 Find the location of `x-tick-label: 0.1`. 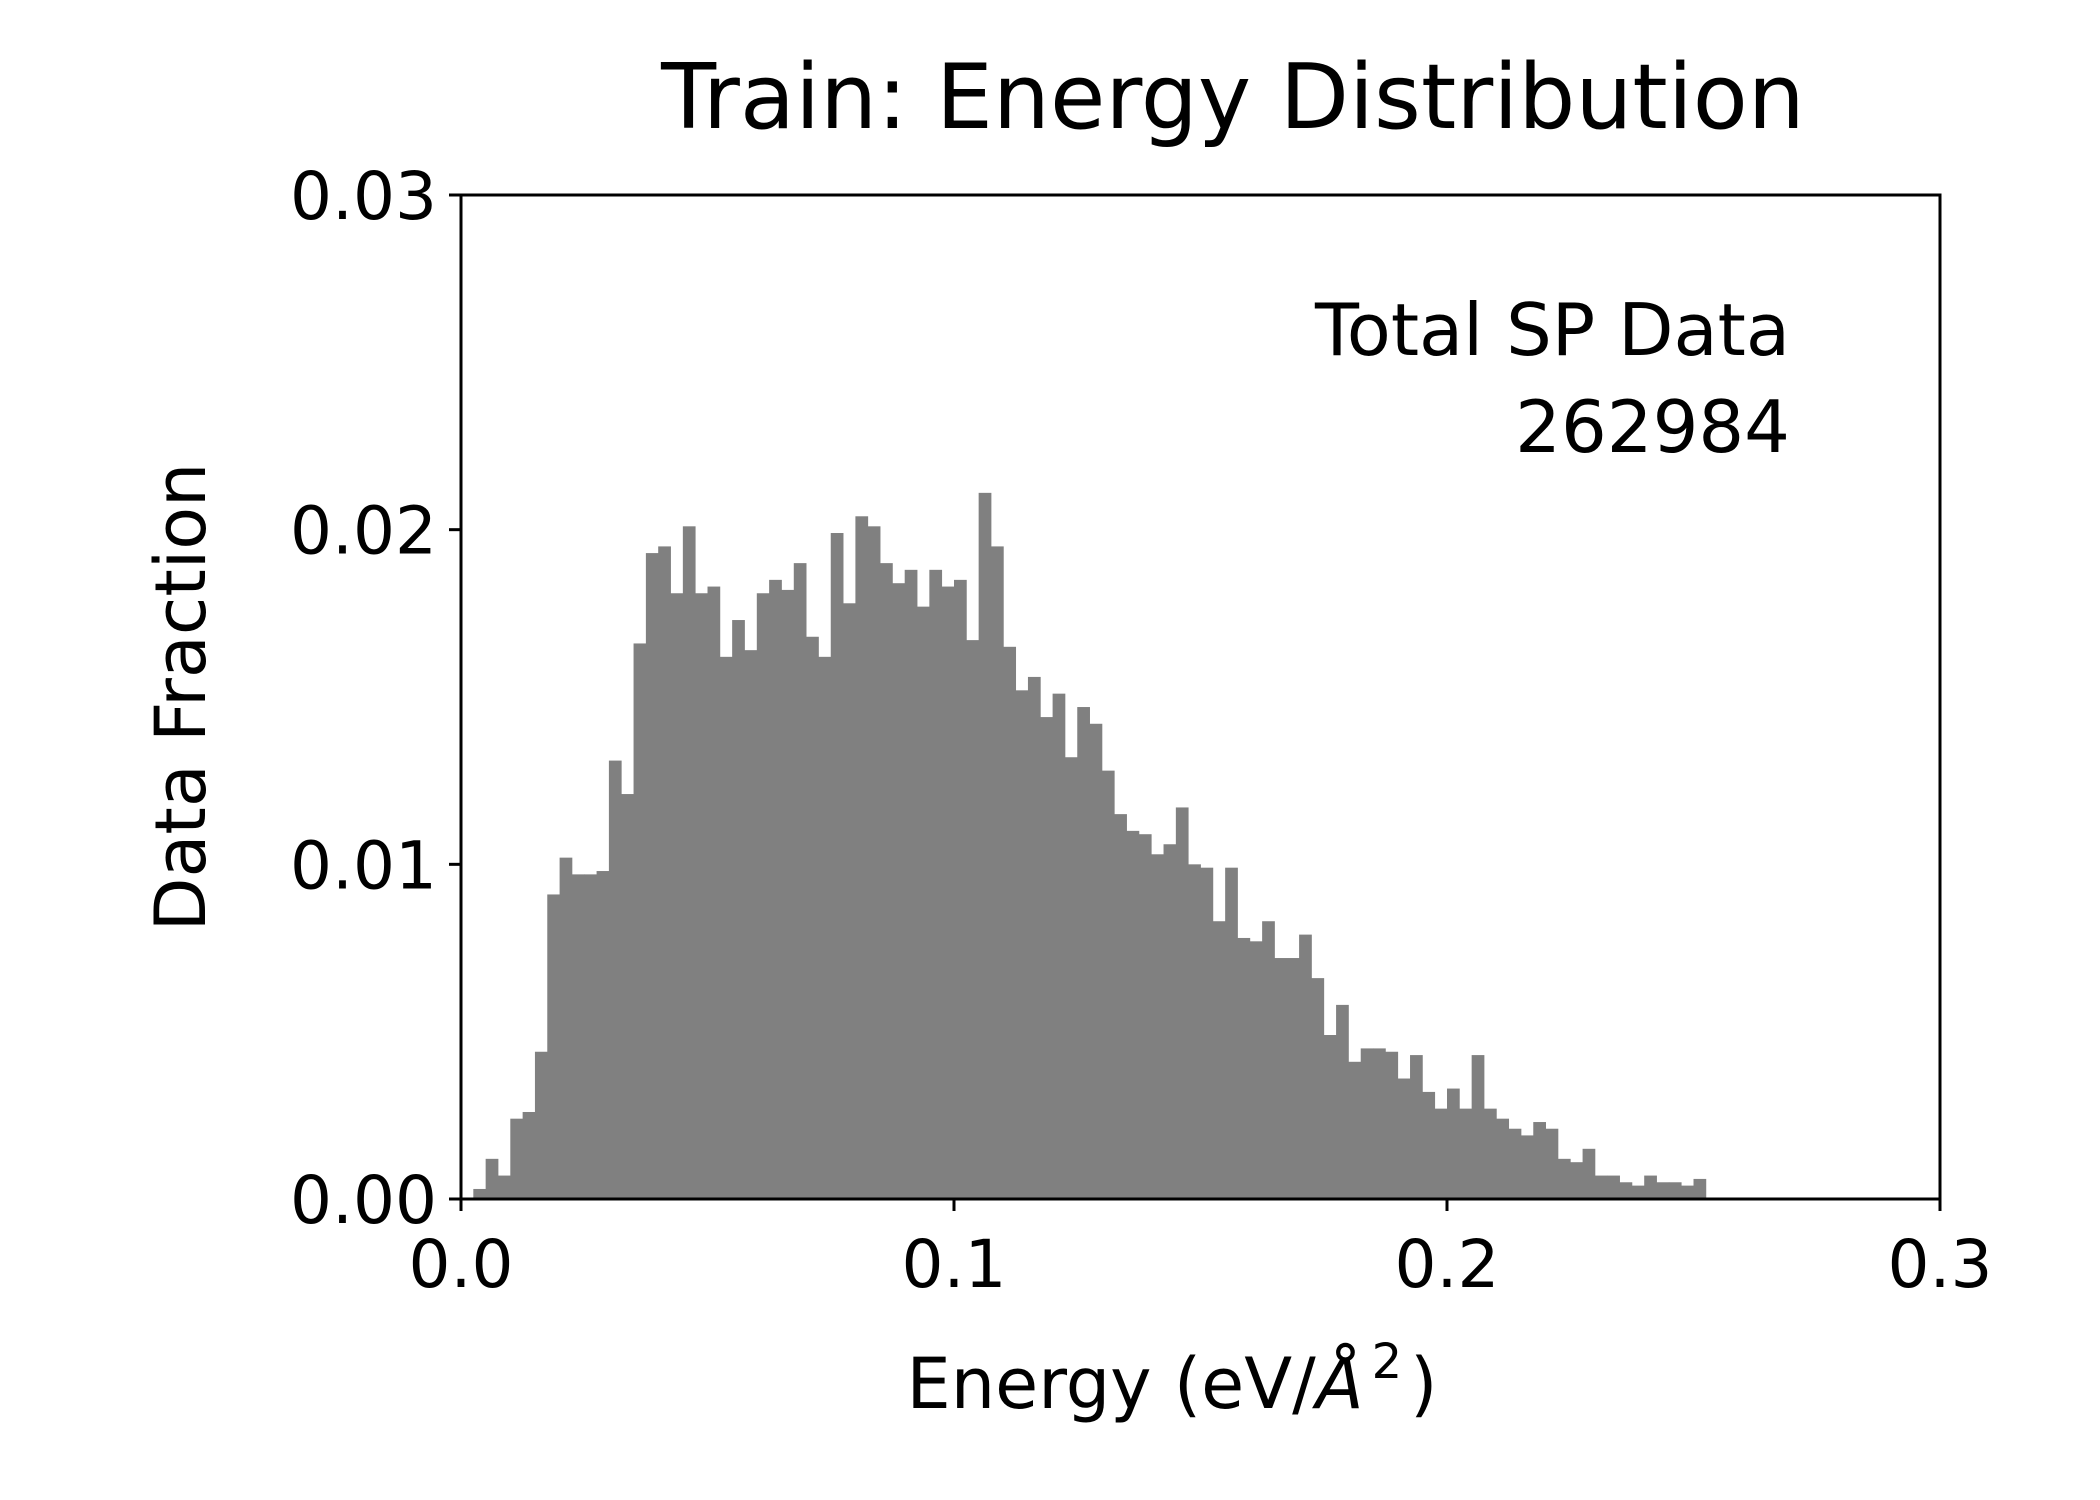

x-tick-label: 0.1 is located at coordinates (954, 1264).